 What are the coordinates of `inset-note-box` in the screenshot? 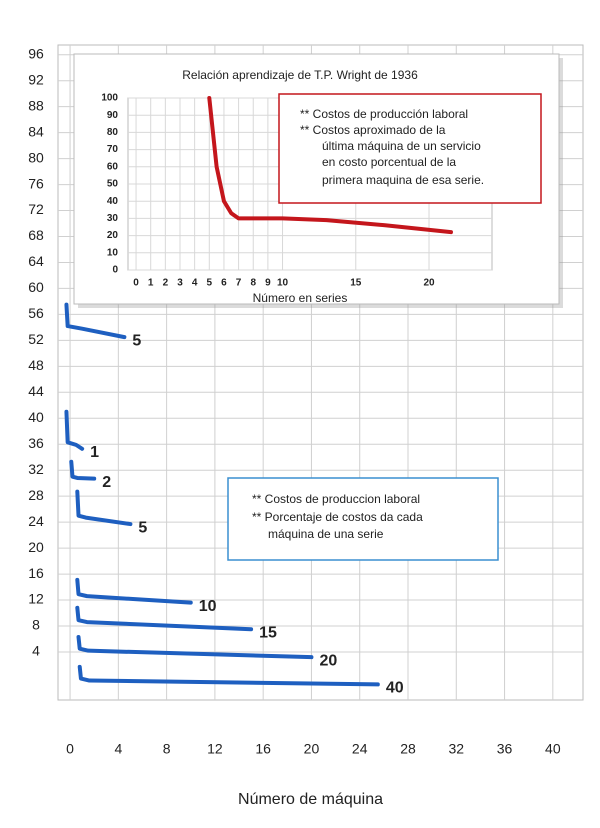 It's located at (410, 148).